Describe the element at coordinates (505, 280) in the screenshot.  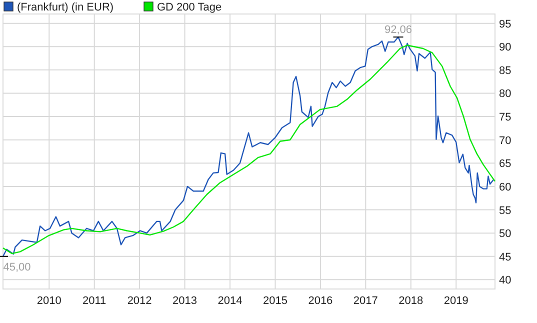
I see `y-tick-label: 40` at that location.